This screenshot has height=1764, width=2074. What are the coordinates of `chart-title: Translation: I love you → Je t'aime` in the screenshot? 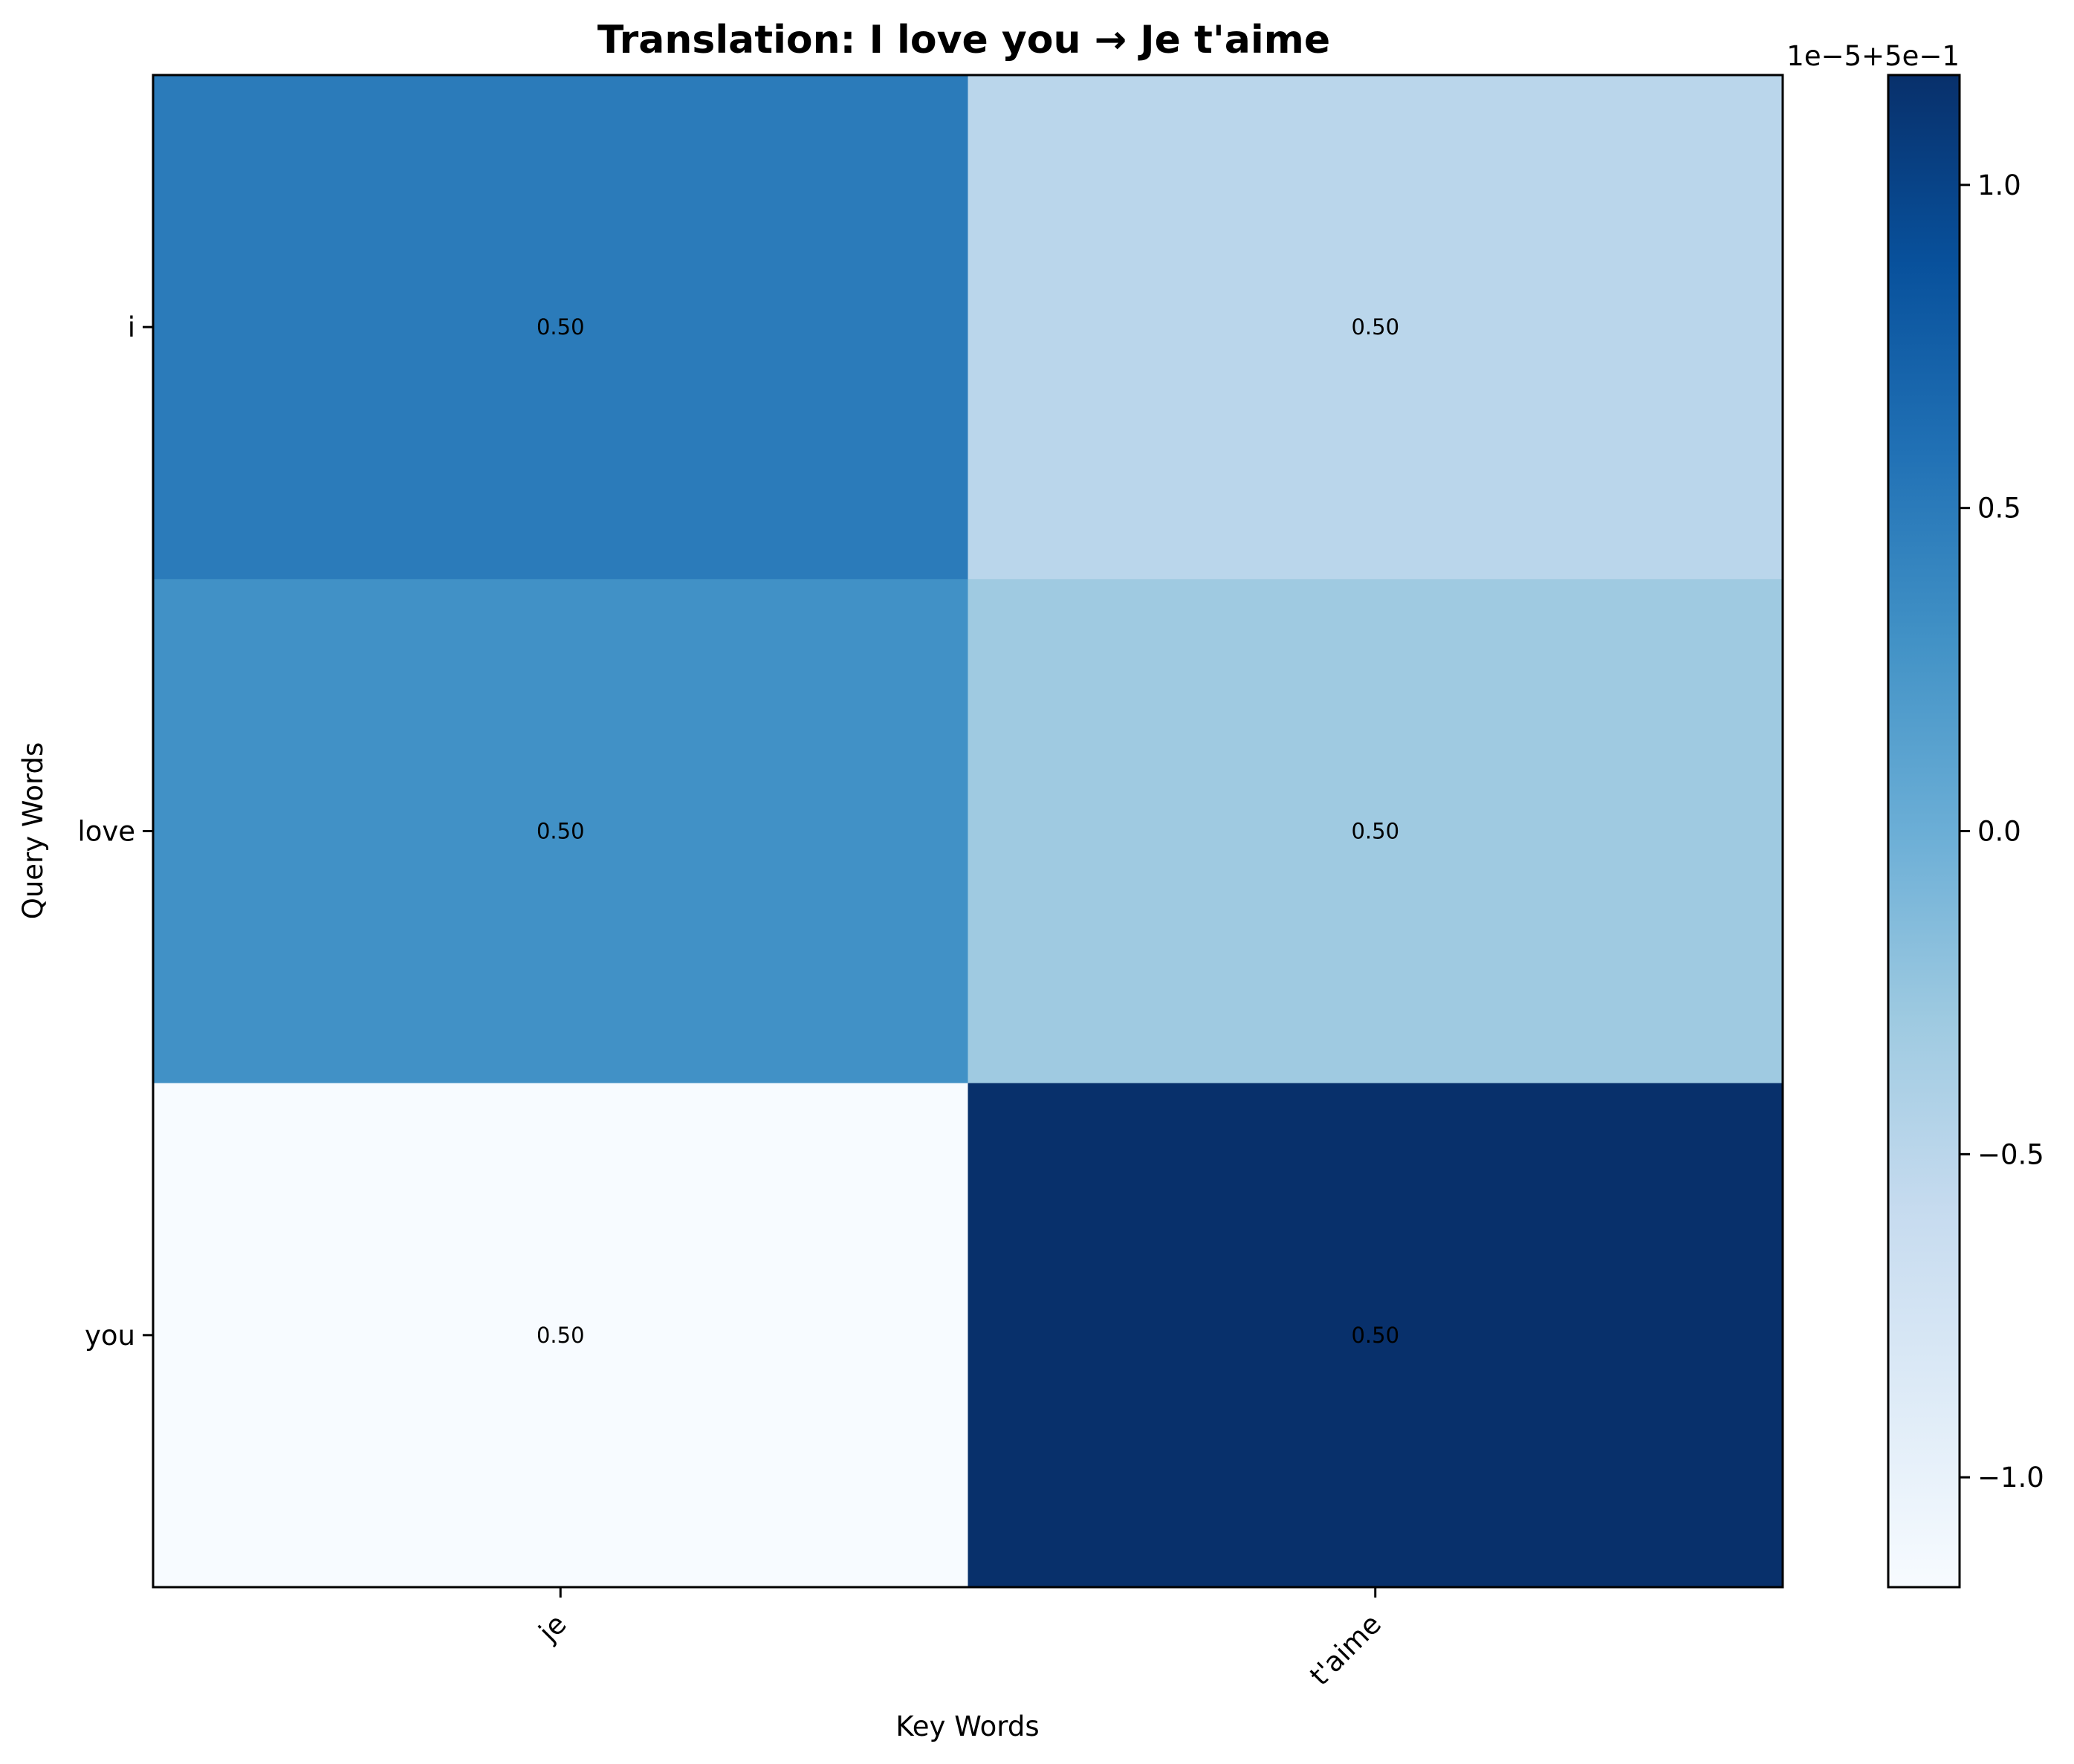 It's located at (963, 40).